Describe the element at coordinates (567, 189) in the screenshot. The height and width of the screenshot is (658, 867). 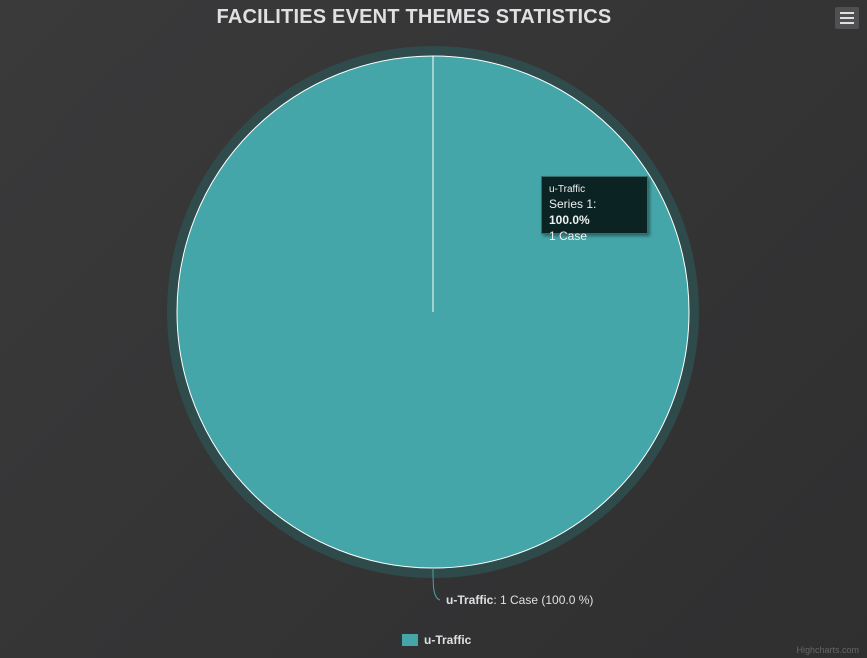
I see `tooltip-header: u-Traffic` at that location.